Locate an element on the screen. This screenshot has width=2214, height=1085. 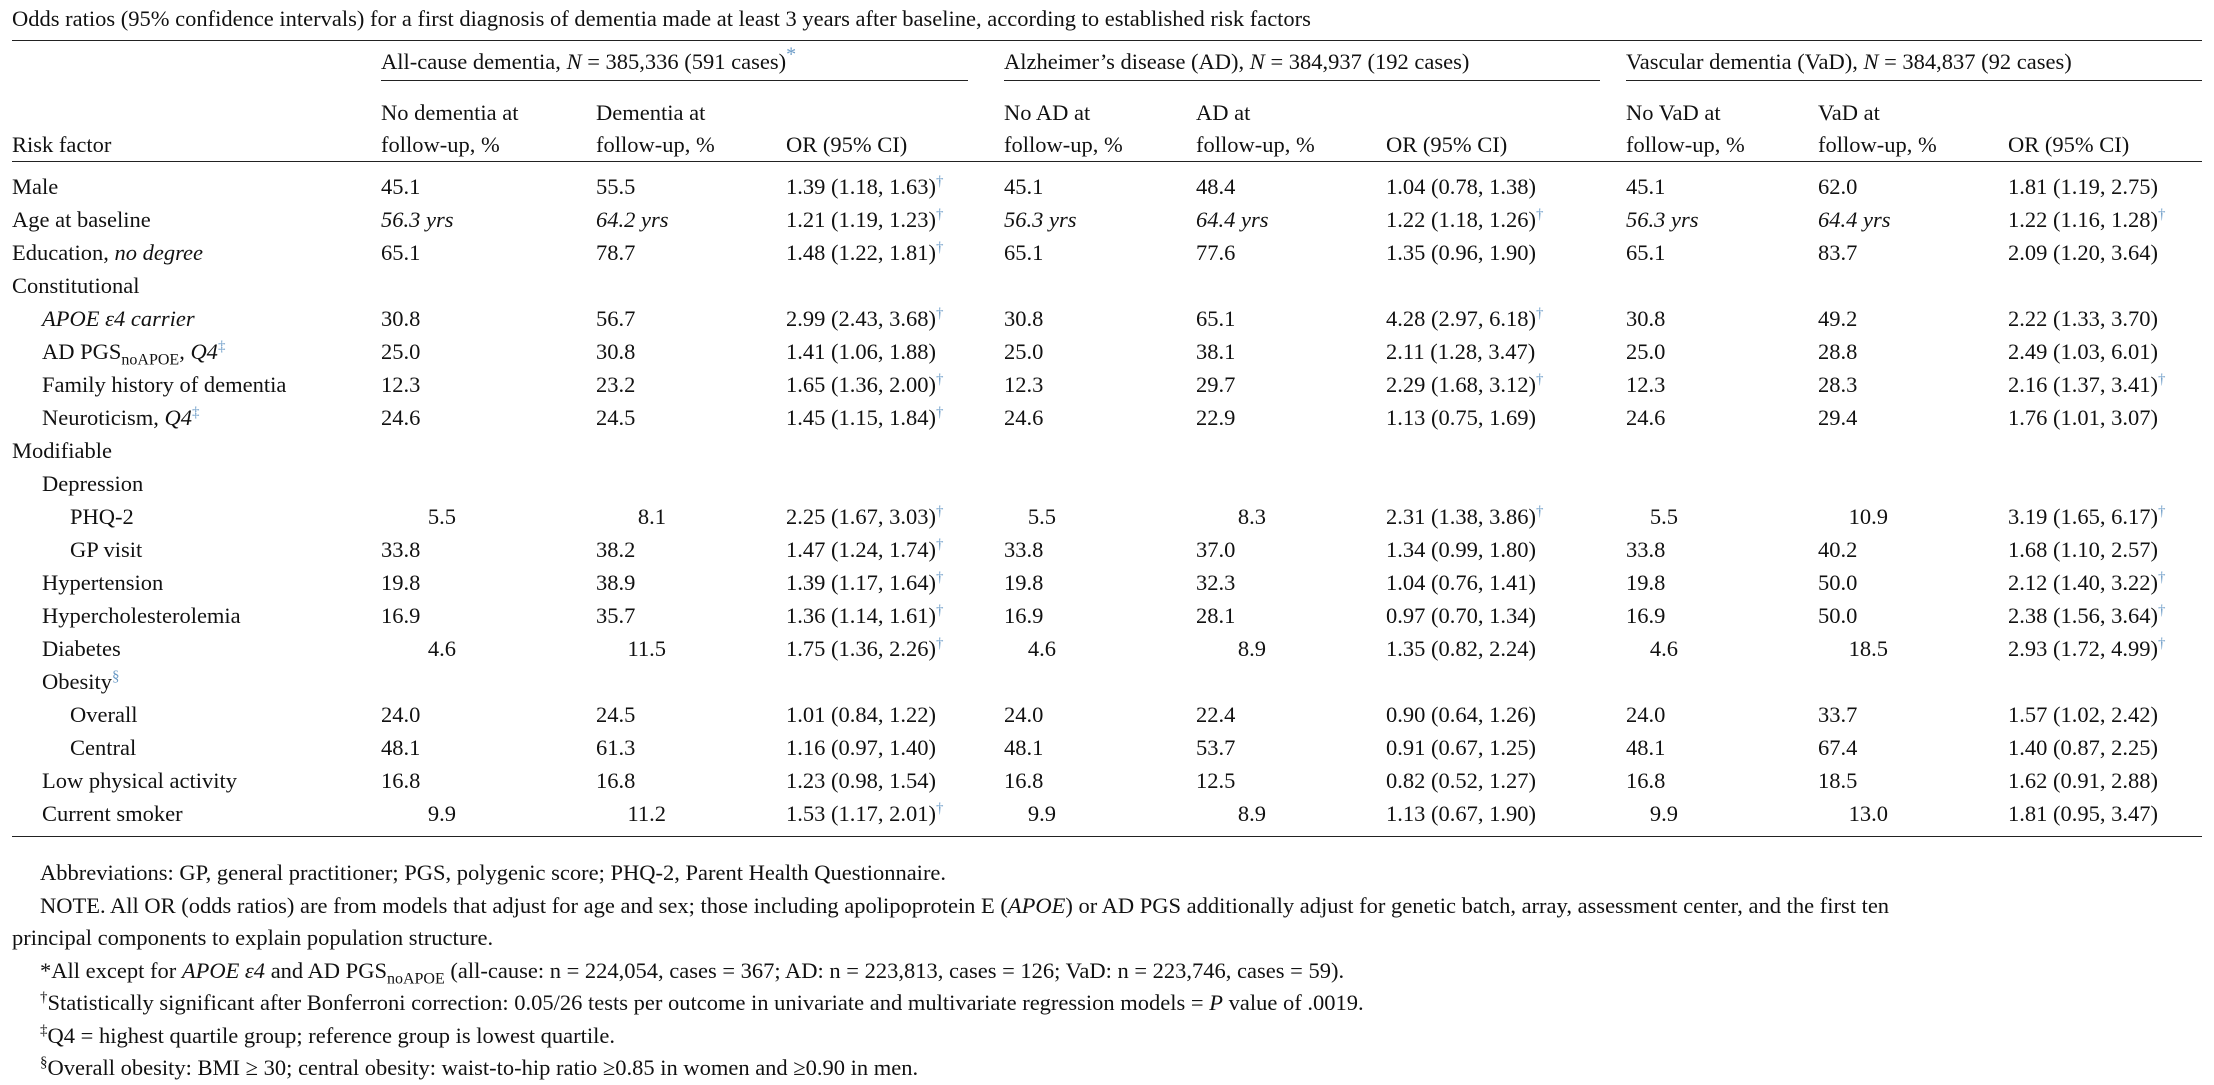
percent-cell: 49.2 is located at coordinates (1838, 318).